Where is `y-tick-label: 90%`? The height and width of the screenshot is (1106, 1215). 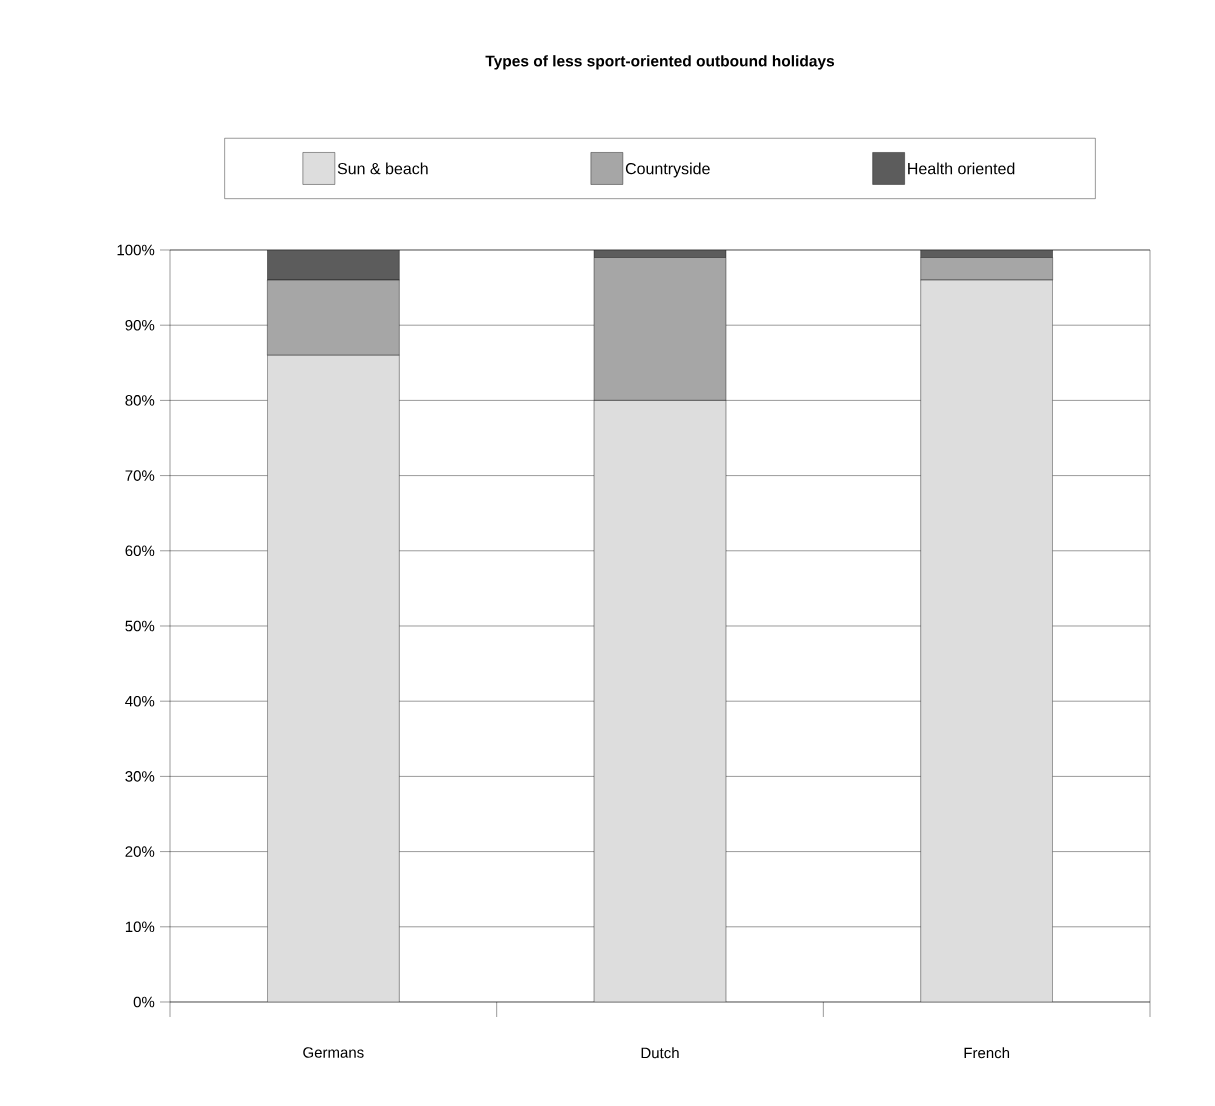
y-tick-label: 90% is located at coordinates (140, 325).